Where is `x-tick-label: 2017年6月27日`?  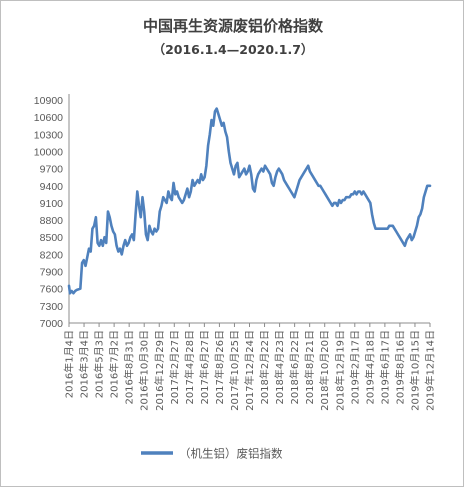 x-tick-label: 2017年6月27日 is located at coordinates (204, 367).